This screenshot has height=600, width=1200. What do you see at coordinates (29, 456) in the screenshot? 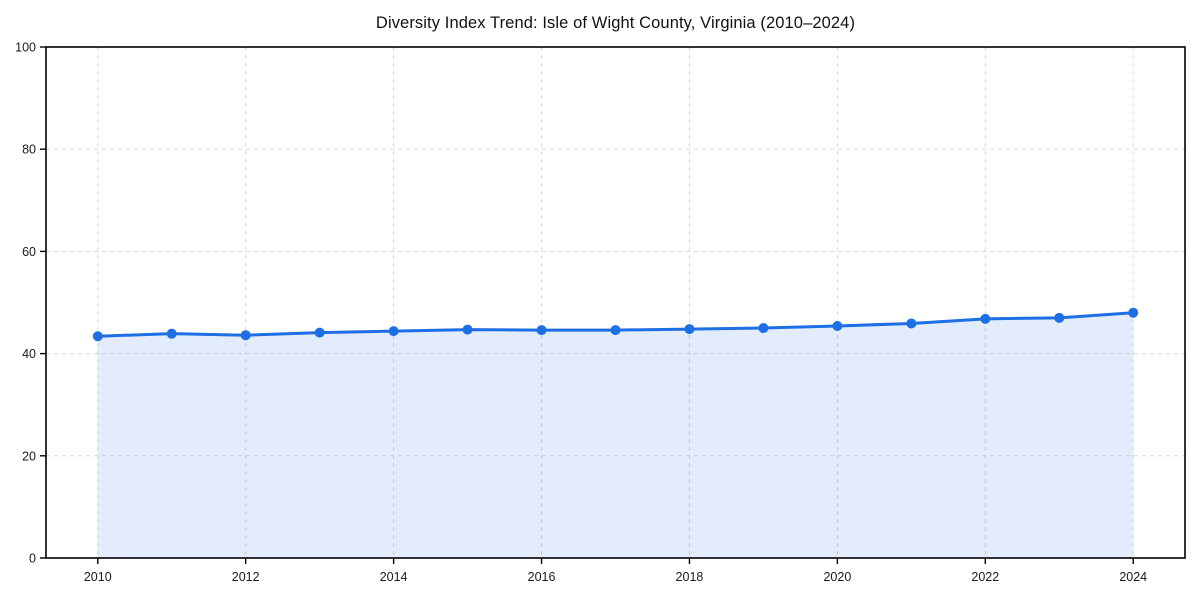
I see `y-tick-label: 20` at bounding box center [29, 456].